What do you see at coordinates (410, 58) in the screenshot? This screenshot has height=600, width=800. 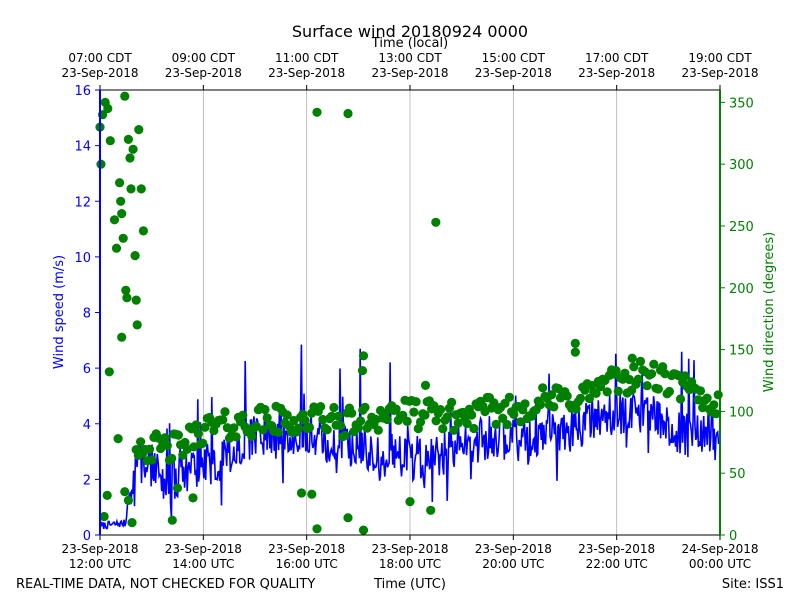 I see `x-tick-top-time-3: 13:00 CDT` at bounding box center [410, 58].